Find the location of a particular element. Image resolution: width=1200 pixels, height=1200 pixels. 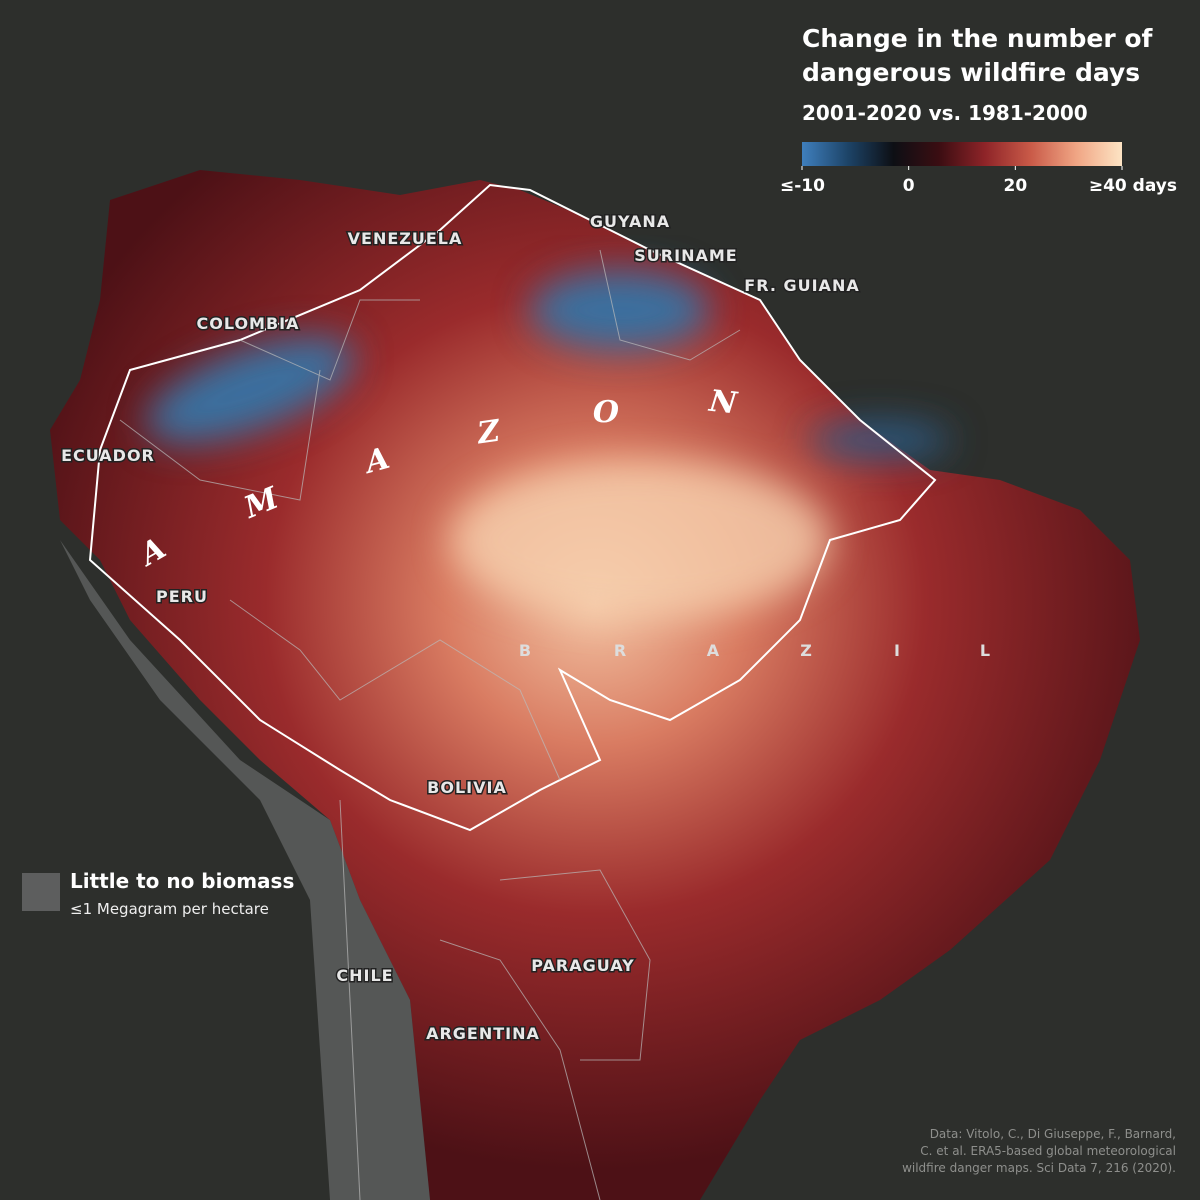

country-label: ECUADOR is located at coordinates (108, 455).